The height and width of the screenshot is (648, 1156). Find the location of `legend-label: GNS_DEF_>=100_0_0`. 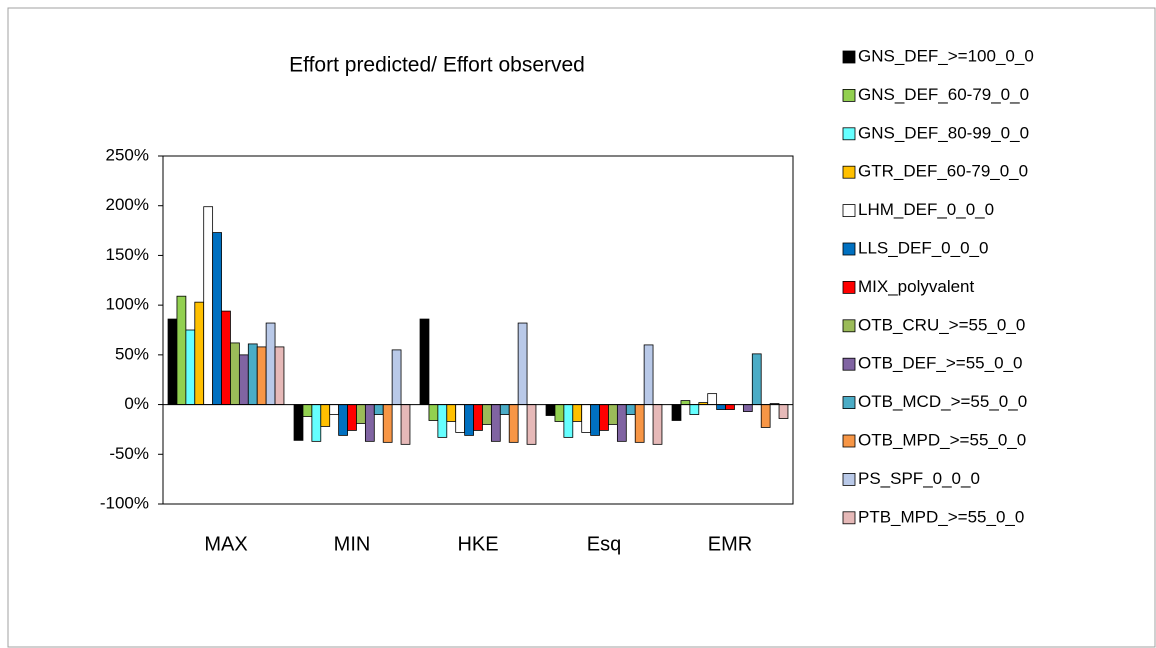

legend-label: GNS_DEF_>=100_0_0 is located at coordinates (946, 55).